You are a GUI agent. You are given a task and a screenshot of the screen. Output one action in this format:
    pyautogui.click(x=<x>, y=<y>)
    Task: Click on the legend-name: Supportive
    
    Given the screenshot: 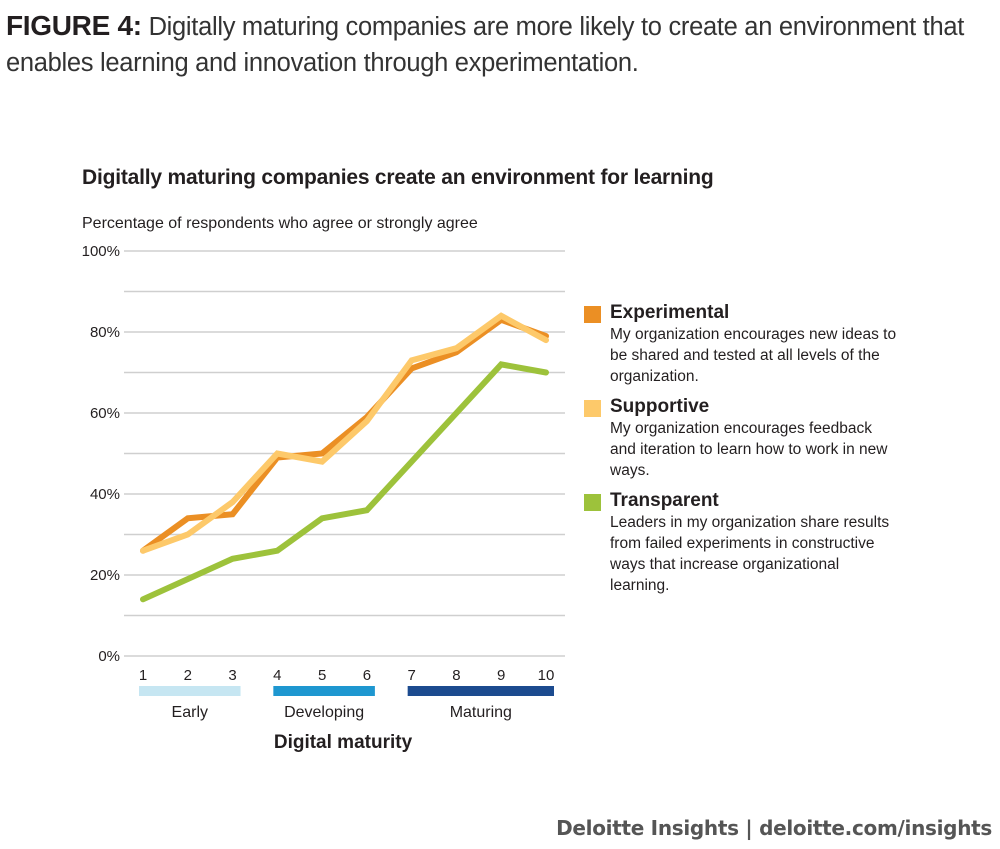 What is the action you would take?
    pyautogui.click(x=660, y=406)
    